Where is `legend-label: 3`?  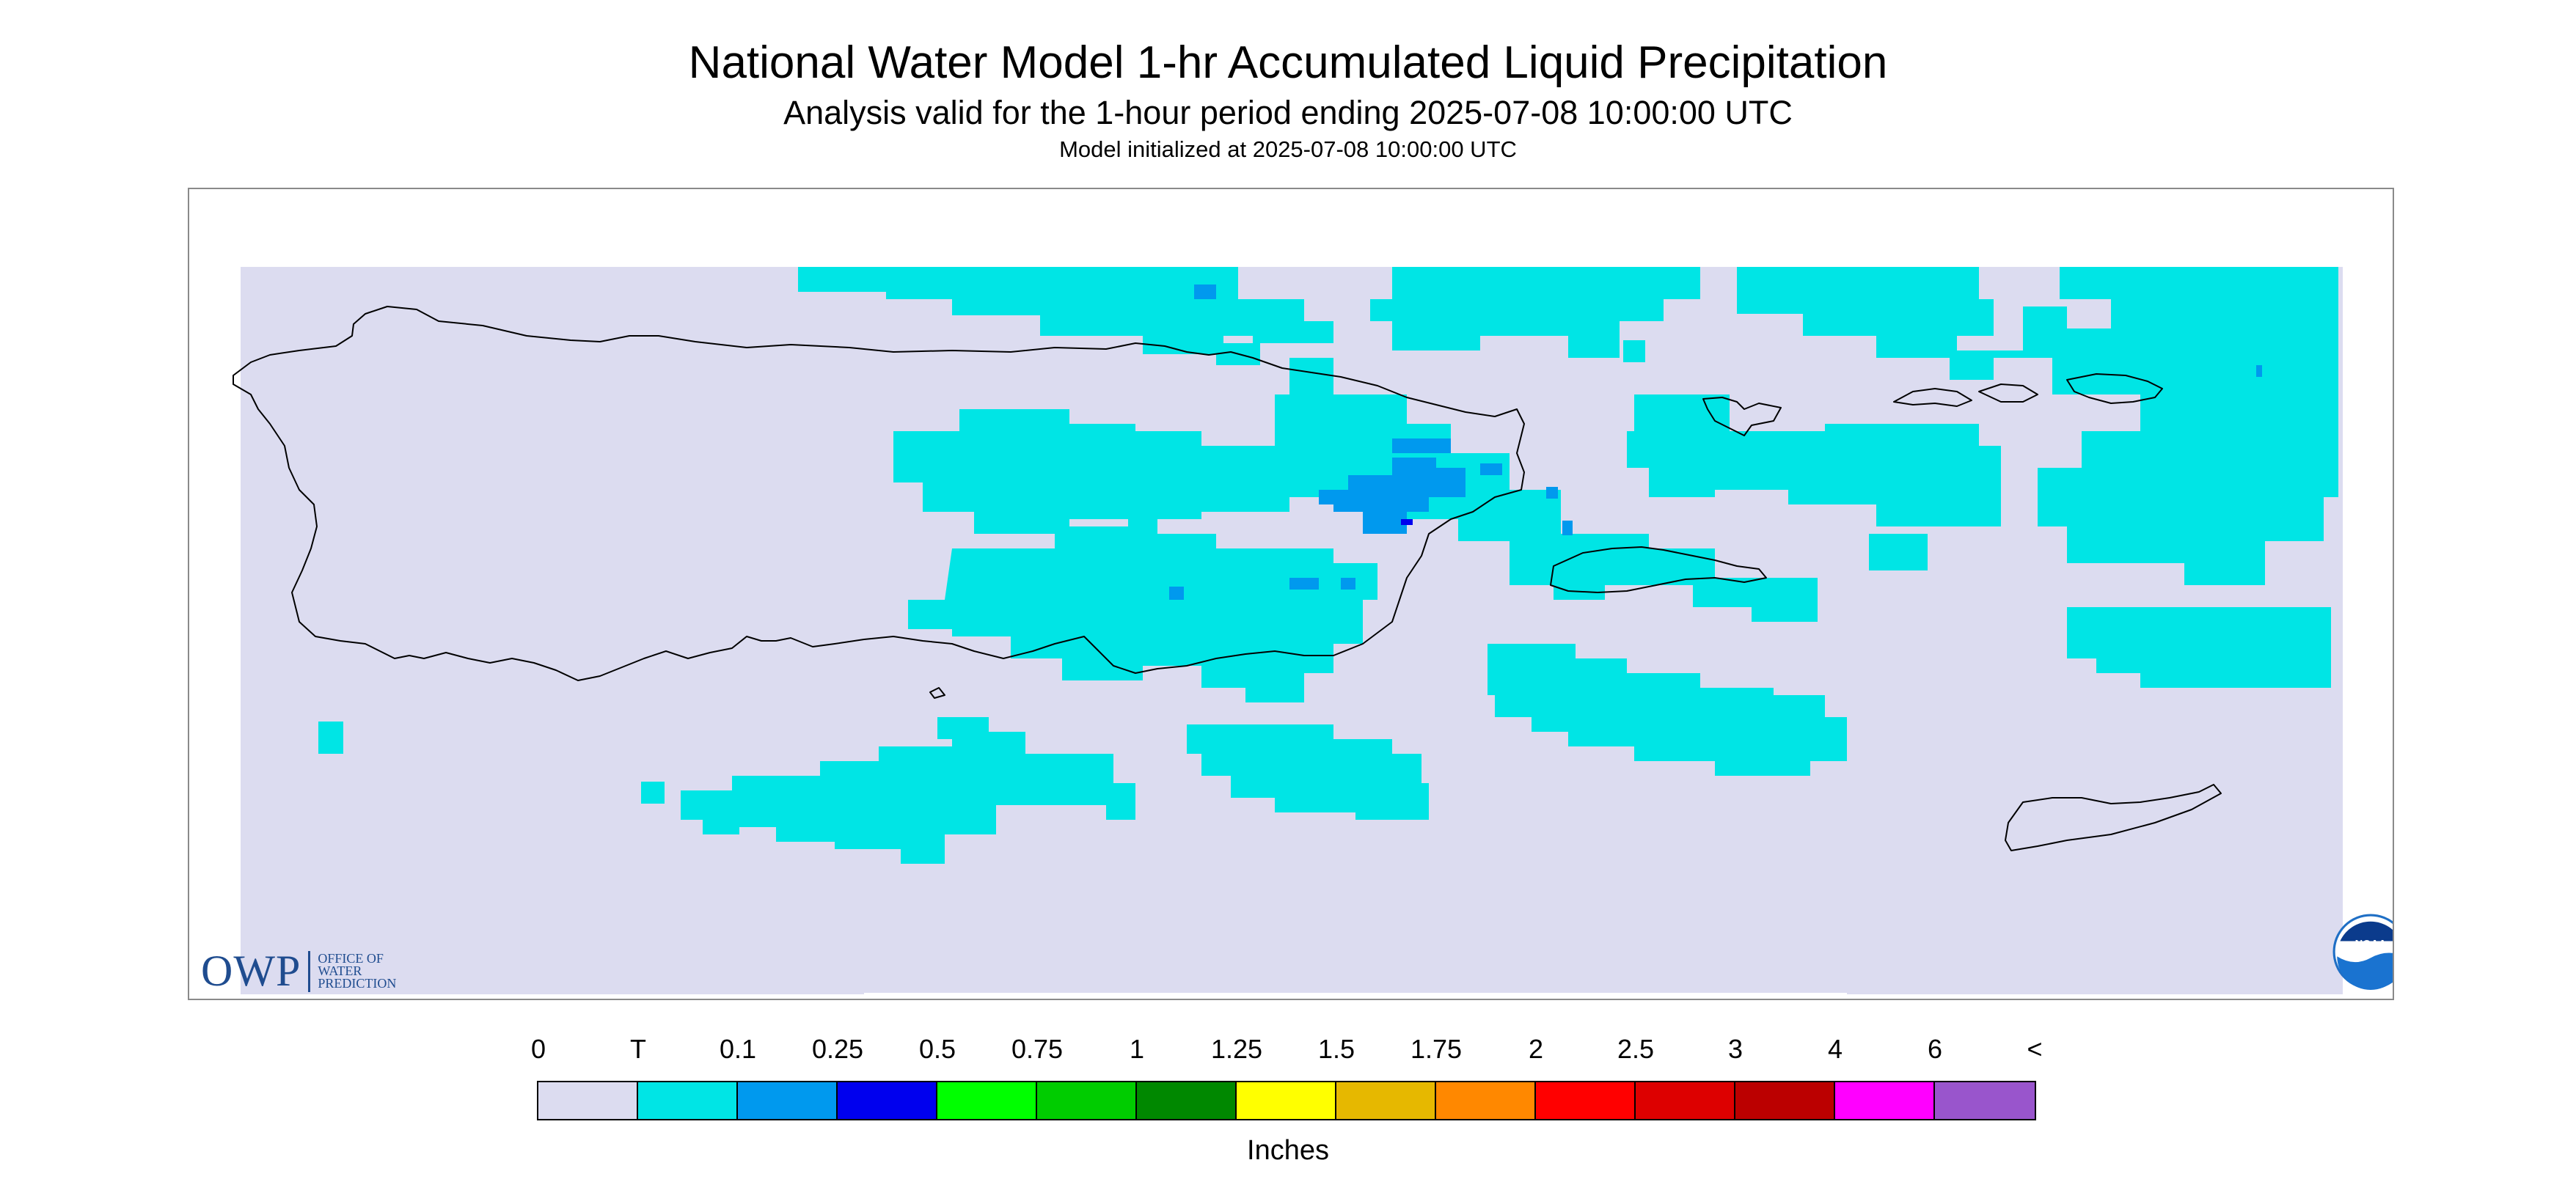 legend-label: 3 is located at coordinates (1735, 1049).